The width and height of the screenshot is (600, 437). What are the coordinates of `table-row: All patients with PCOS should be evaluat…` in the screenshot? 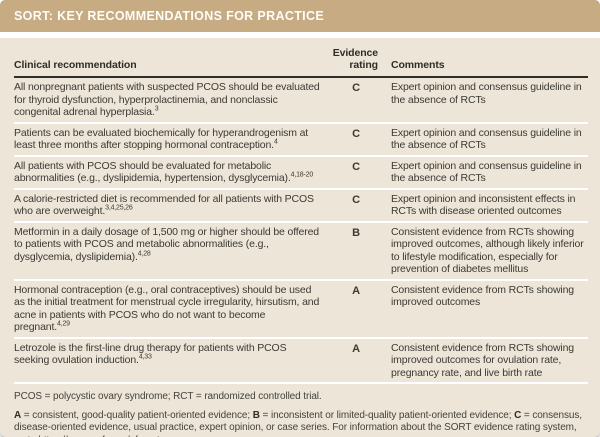 It's located at (301, 171).